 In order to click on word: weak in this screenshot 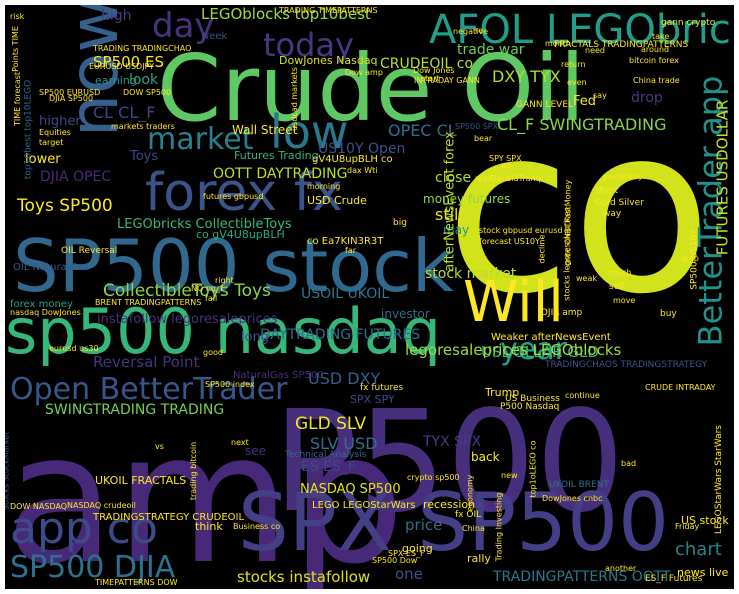, I will do `click(586, 278)`.